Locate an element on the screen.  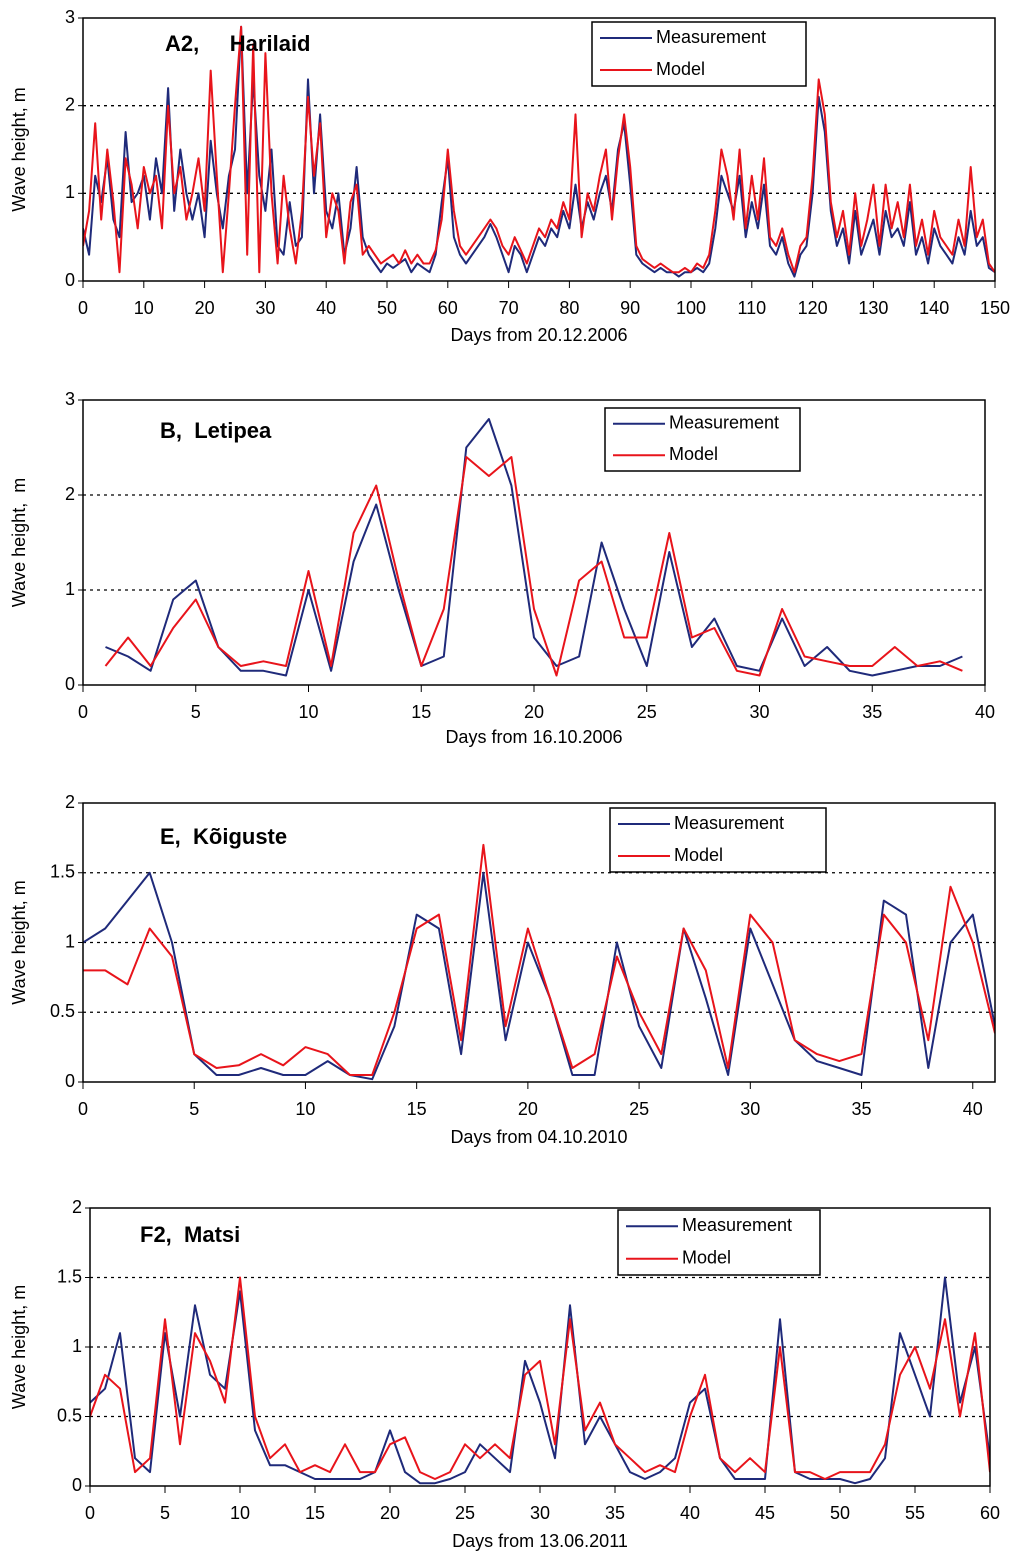
chart-title: B, Letipea is located at coordinates (216, 430).